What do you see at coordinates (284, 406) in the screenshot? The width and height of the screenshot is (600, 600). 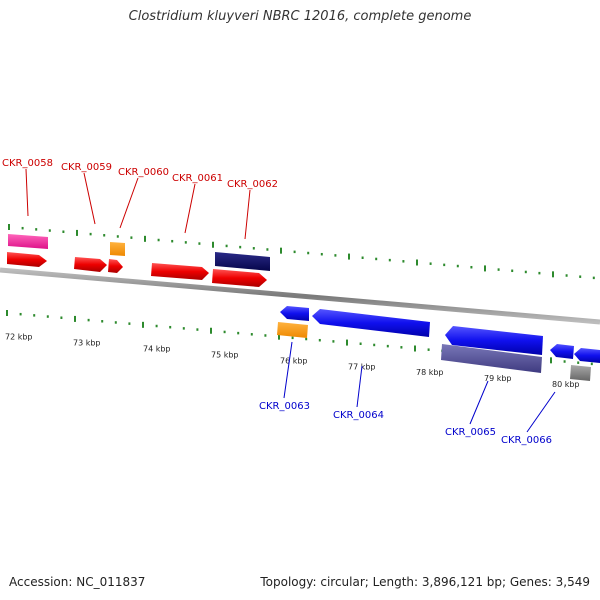 I see `label-ckr-0063: CKR_0063` at bounding box center [284, 406].